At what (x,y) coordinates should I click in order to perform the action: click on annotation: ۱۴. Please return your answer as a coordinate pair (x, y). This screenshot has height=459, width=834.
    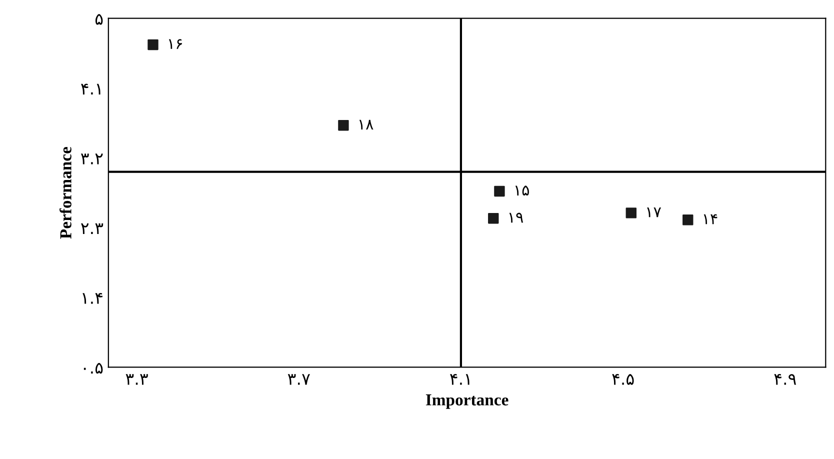
    Looking at the image, I should click on (711, 219).